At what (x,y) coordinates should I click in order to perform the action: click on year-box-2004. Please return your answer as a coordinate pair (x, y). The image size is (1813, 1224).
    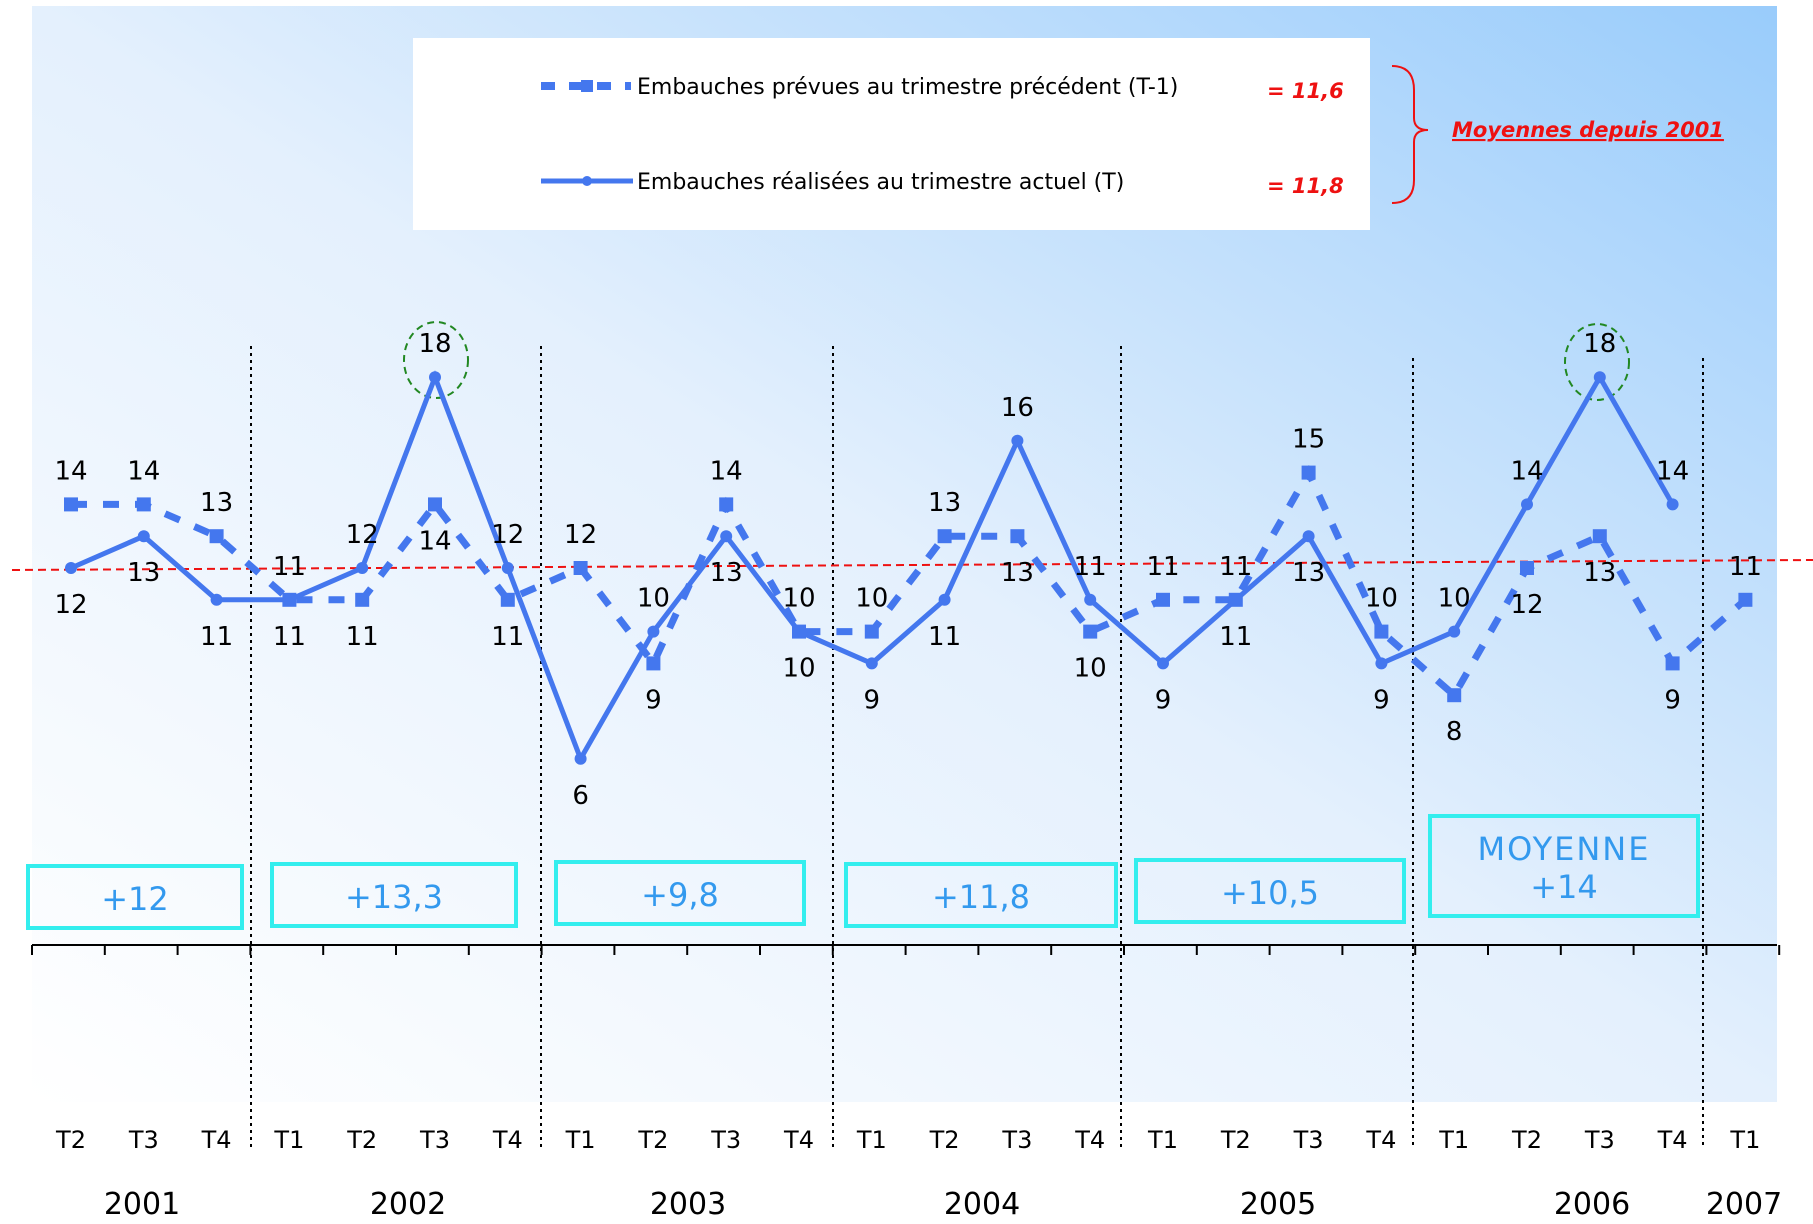
    Looking at the image, I should click on (981, 895).